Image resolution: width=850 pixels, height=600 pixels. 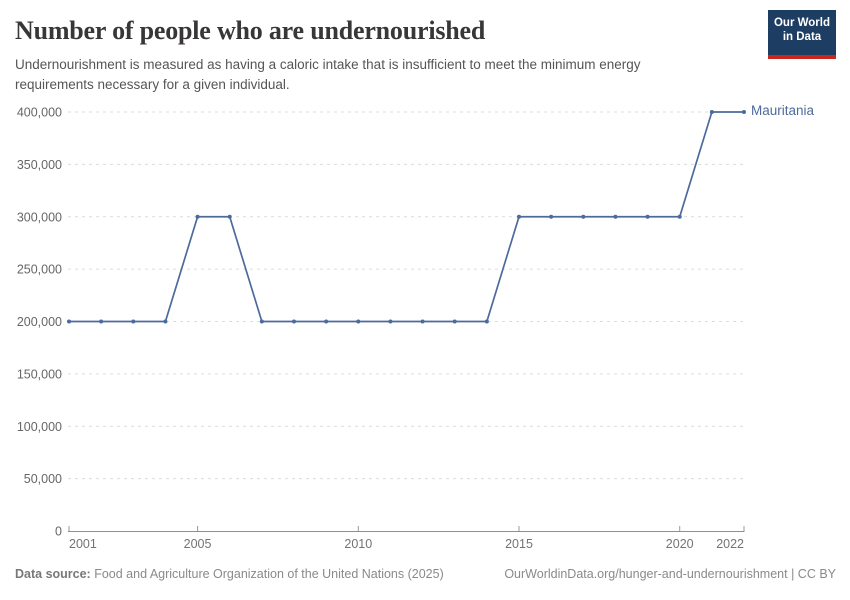 I want to click on license-text: | CC BY, so click(x=811, y=574).